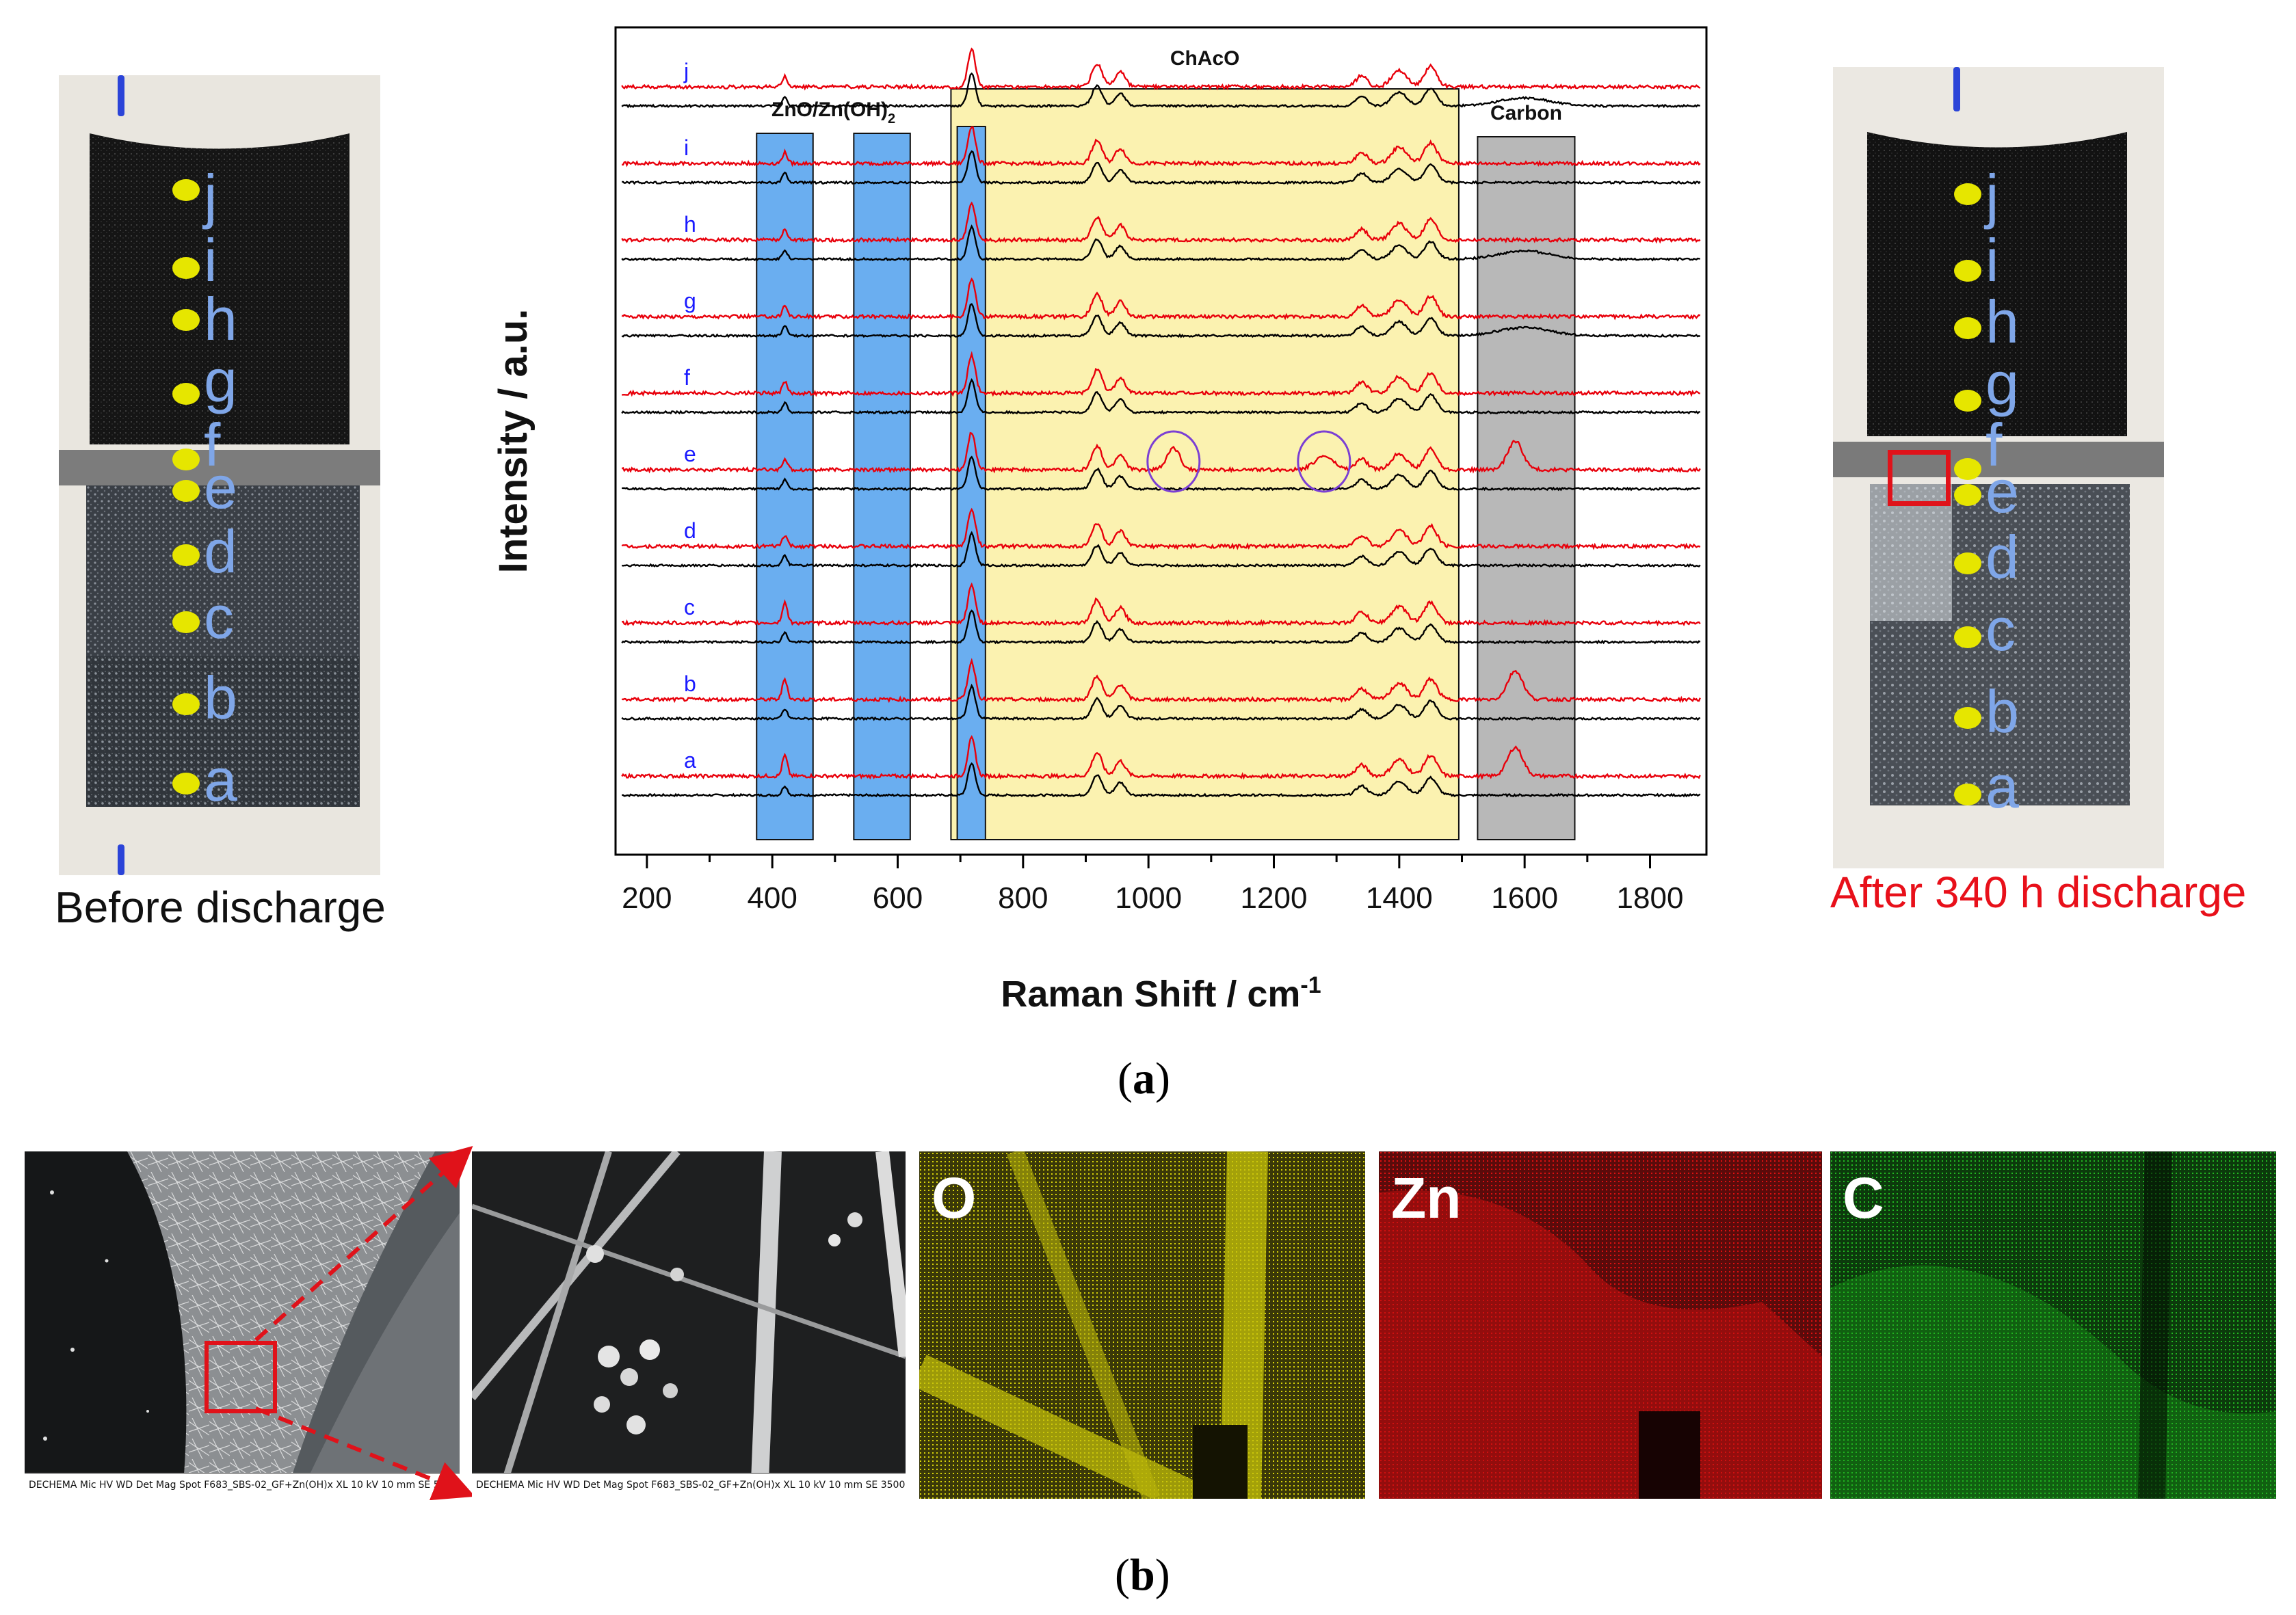  I want to click on row-label-c: c, so click(689, 607).